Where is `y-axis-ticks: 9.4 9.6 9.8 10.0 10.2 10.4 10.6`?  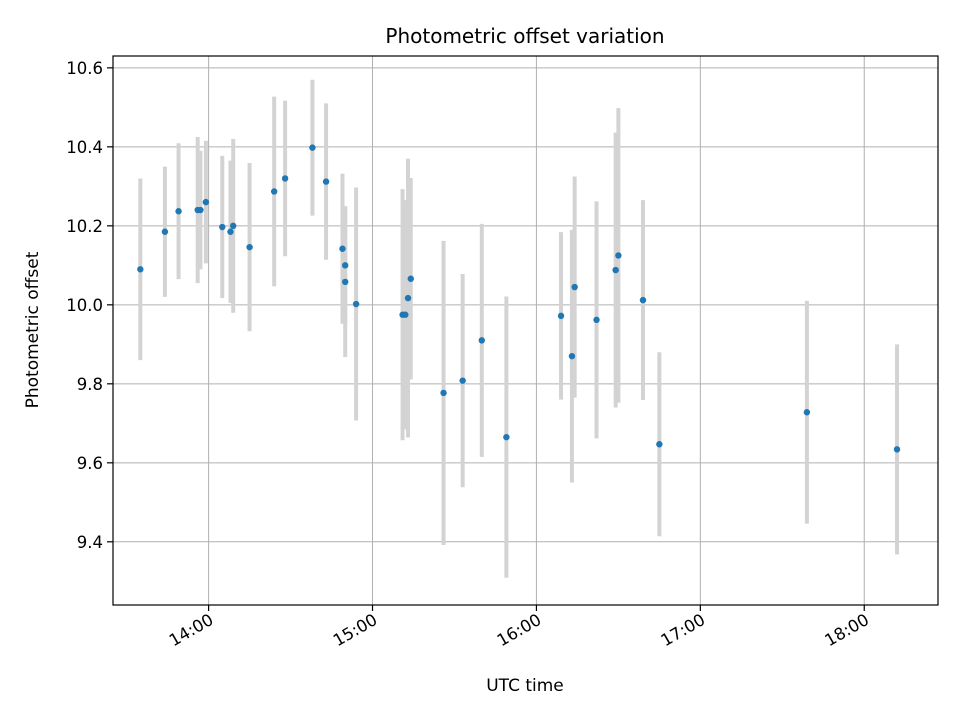
y-axis-ticks: 9.4 9.6 9.8 10.0 10.2 10.4 10.6 is located at coordinates (89, 305).